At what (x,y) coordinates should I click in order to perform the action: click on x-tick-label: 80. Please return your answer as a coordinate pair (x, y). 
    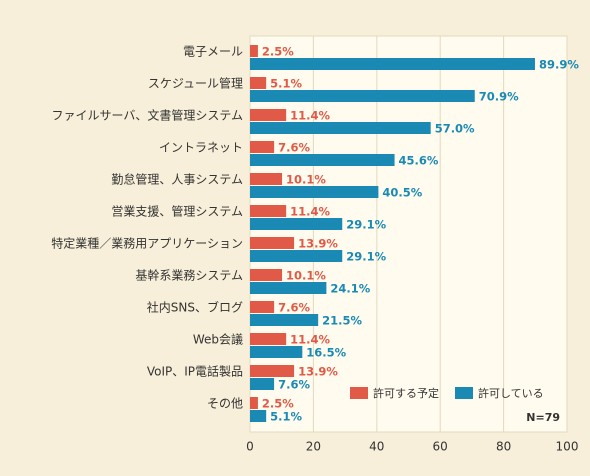
    Looking at the image, I should click on (503, 447).